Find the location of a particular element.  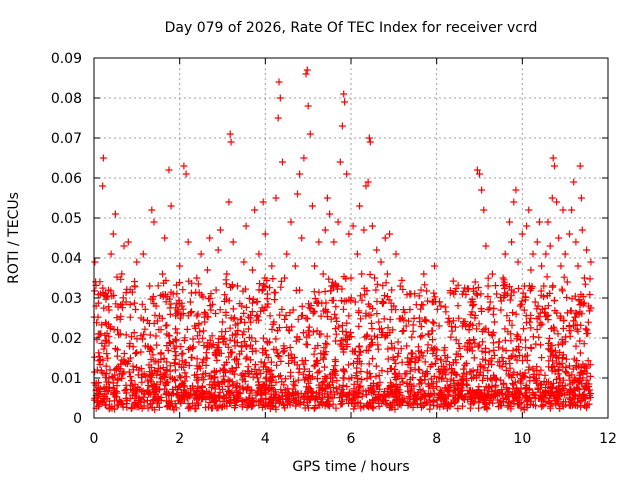

x-tick-label: 10 is located at coordinates (522, 439).